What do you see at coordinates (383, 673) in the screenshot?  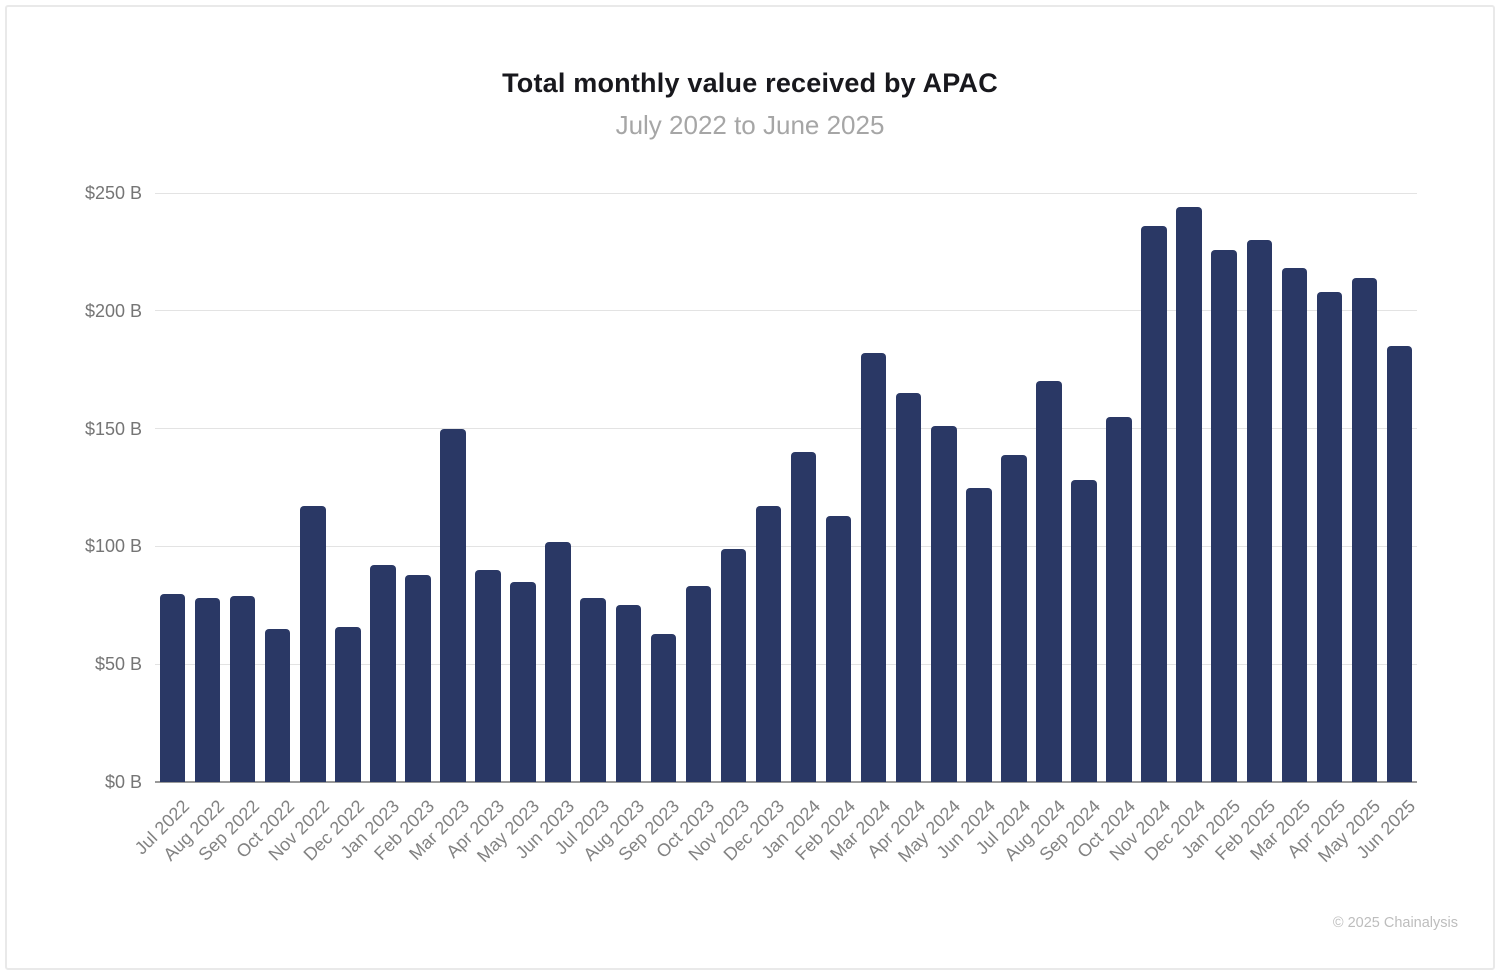 I see `bar-jan-2023` at bounding box center [383, 673].